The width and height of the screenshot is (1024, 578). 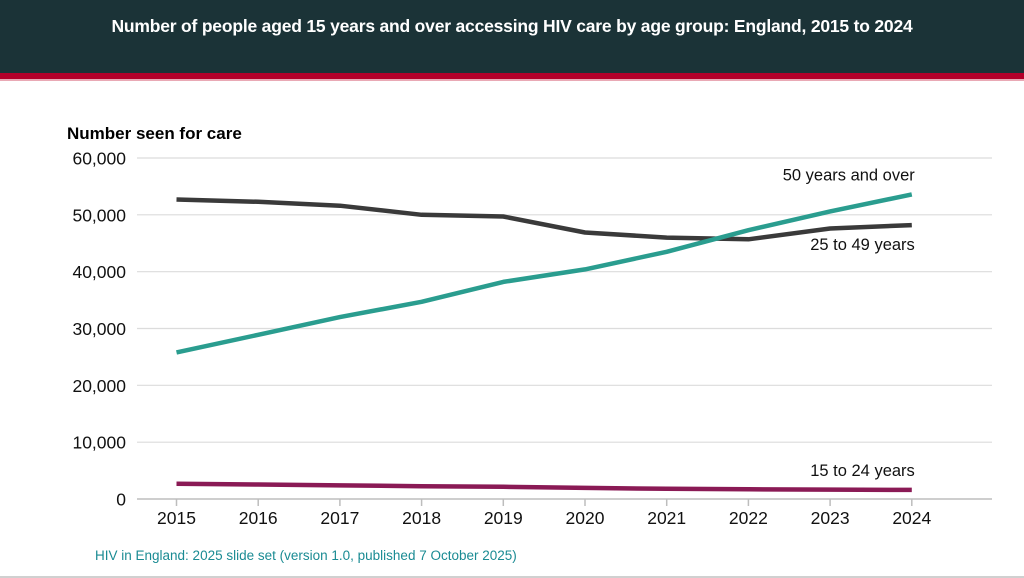 What do you see at coordinates (544, 219) in the screenshot?
I see `series-line-25-to-49-years` at bounding box center [544, 219].